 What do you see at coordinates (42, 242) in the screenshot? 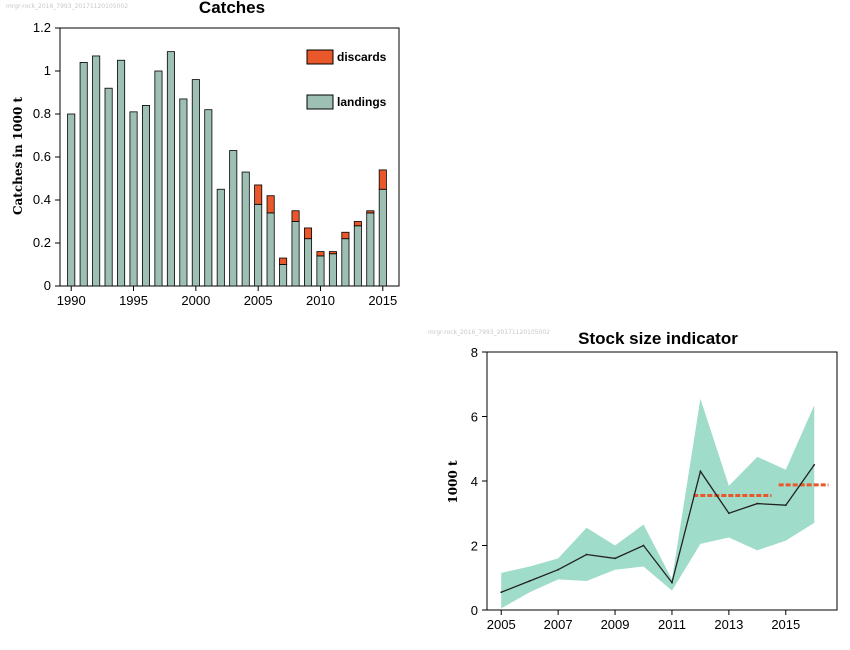
I see `y-tick-label: 0.2` at bounding box center [42, 242].